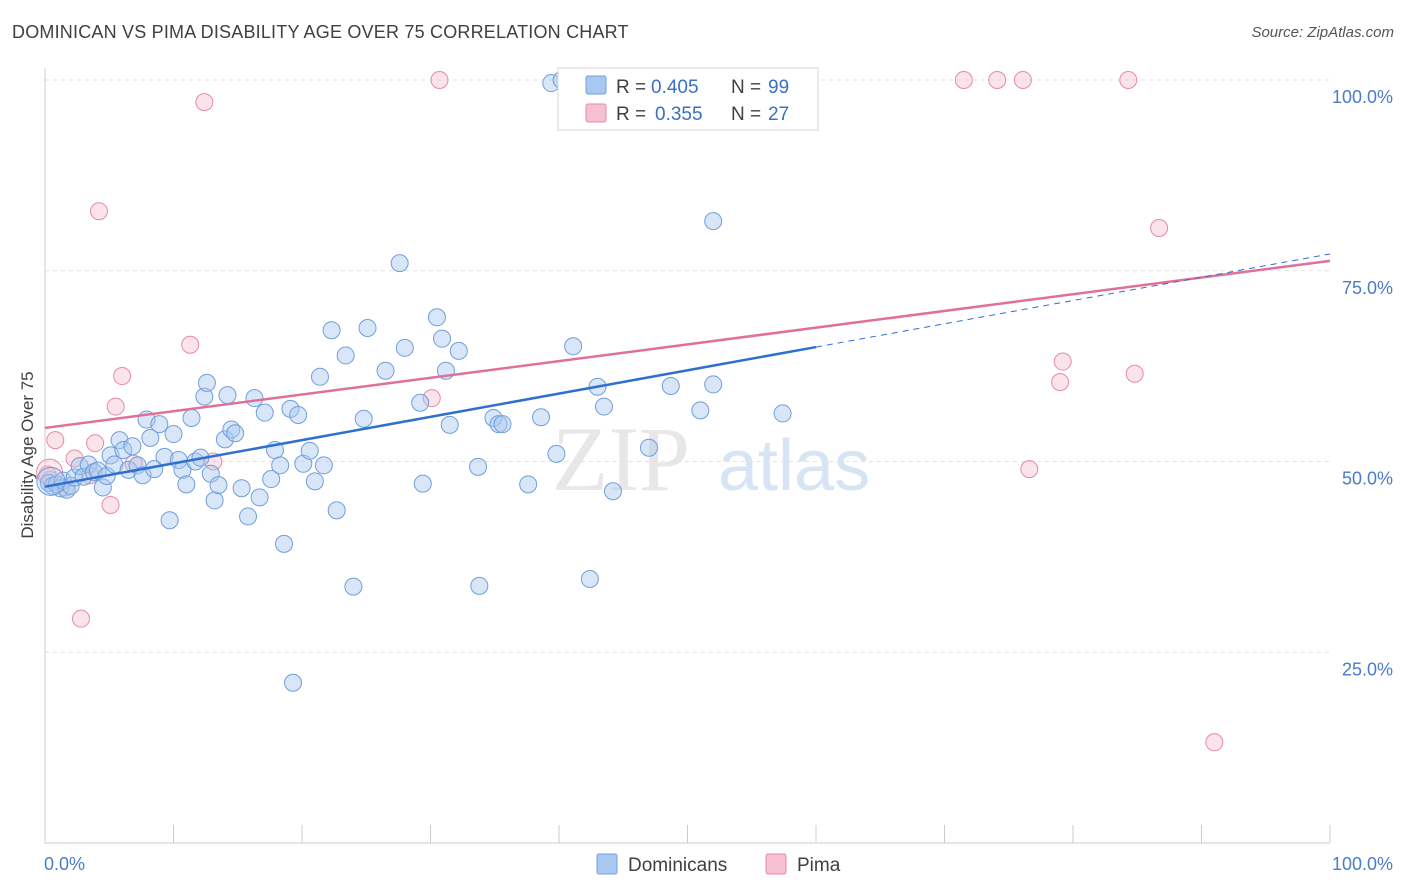 This screenshot has width=1406, height=892. Describe the element at coordinates (679, 114) in the screenshot. I see `legend-r-value: 0.355` at that location.